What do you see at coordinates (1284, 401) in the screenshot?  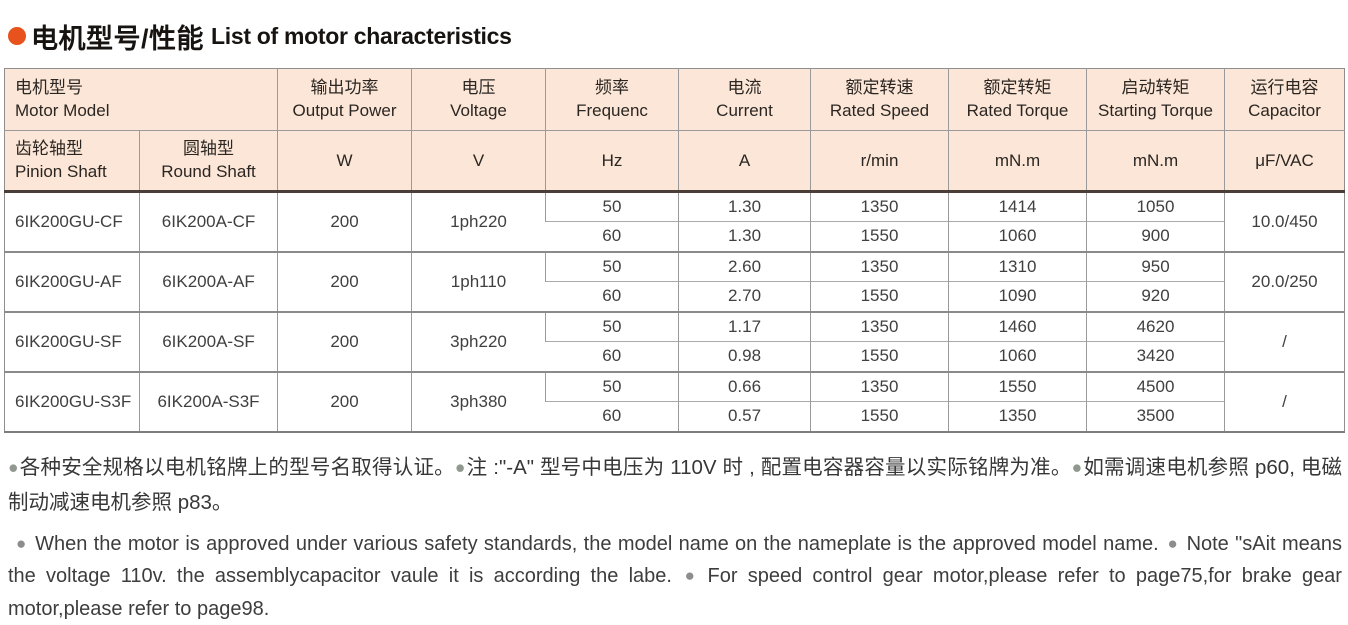 I see `cell-capacitor: /` at bounding box center [1284, 401].